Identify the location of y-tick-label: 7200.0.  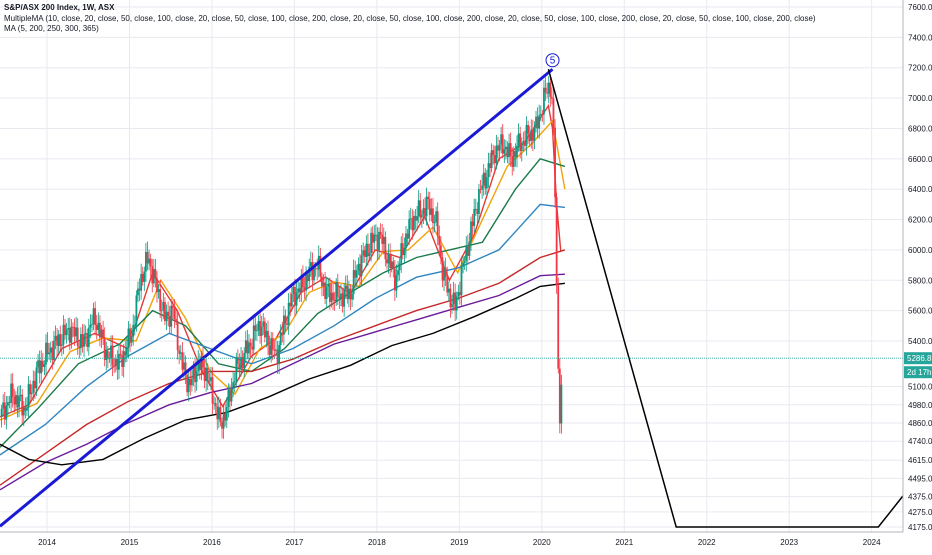
(920, 68).